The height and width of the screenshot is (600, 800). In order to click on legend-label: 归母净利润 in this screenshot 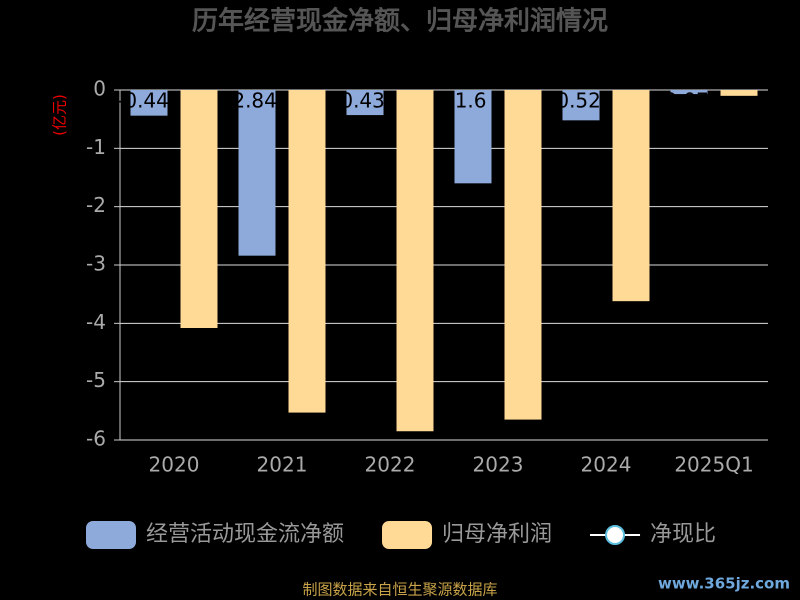, I will do `click(497, 534)`.